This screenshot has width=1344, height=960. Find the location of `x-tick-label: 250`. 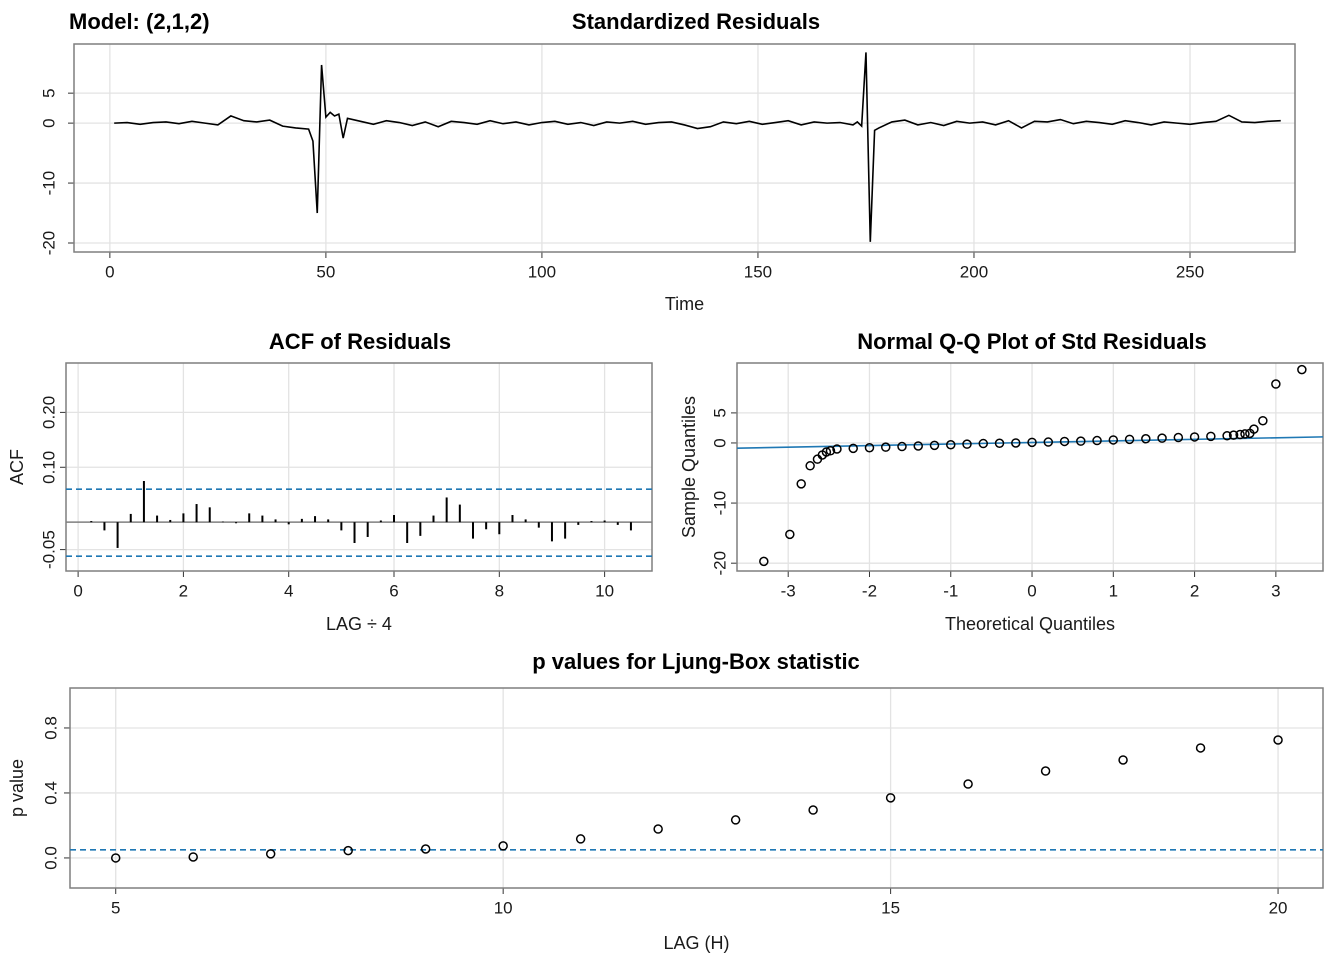

x-tick-label: 250 is located at coordinates (1190, 271).